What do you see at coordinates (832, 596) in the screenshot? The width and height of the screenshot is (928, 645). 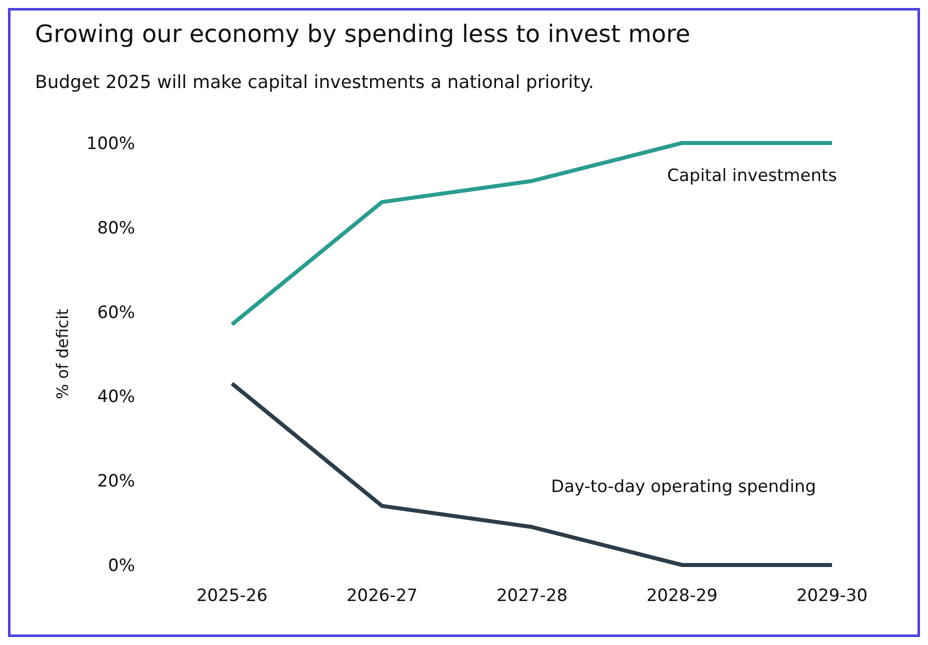 I see `x-tick-label: 2029-30` at bounding box center [832, 596].